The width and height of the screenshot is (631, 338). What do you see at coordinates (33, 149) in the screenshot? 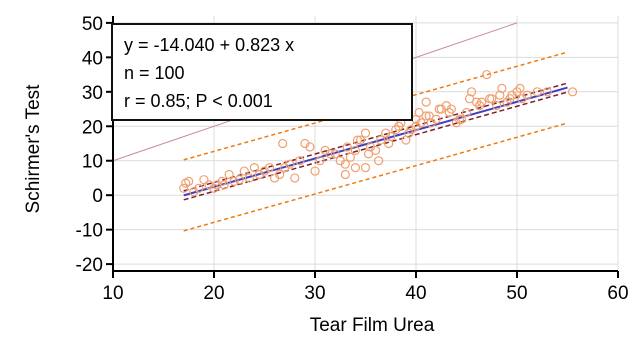
I see `y-axis-label: Schirmer's Test` at bounding box center [33, 149].